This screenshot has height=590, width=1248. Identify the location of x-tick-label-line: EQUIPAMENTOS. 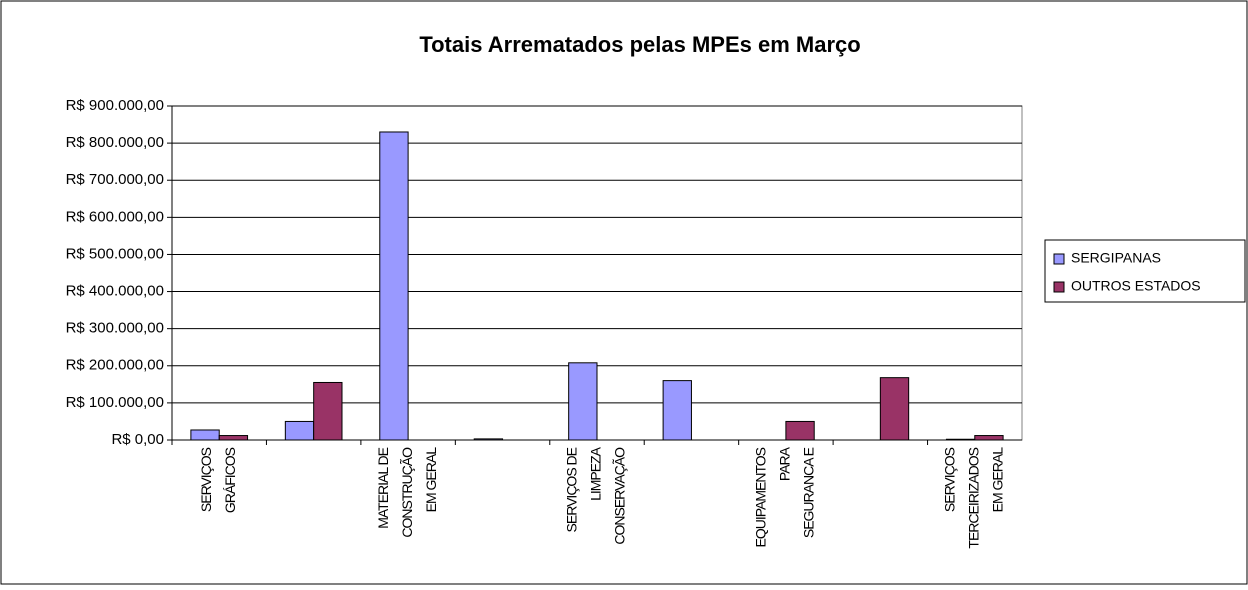
(761, 497).